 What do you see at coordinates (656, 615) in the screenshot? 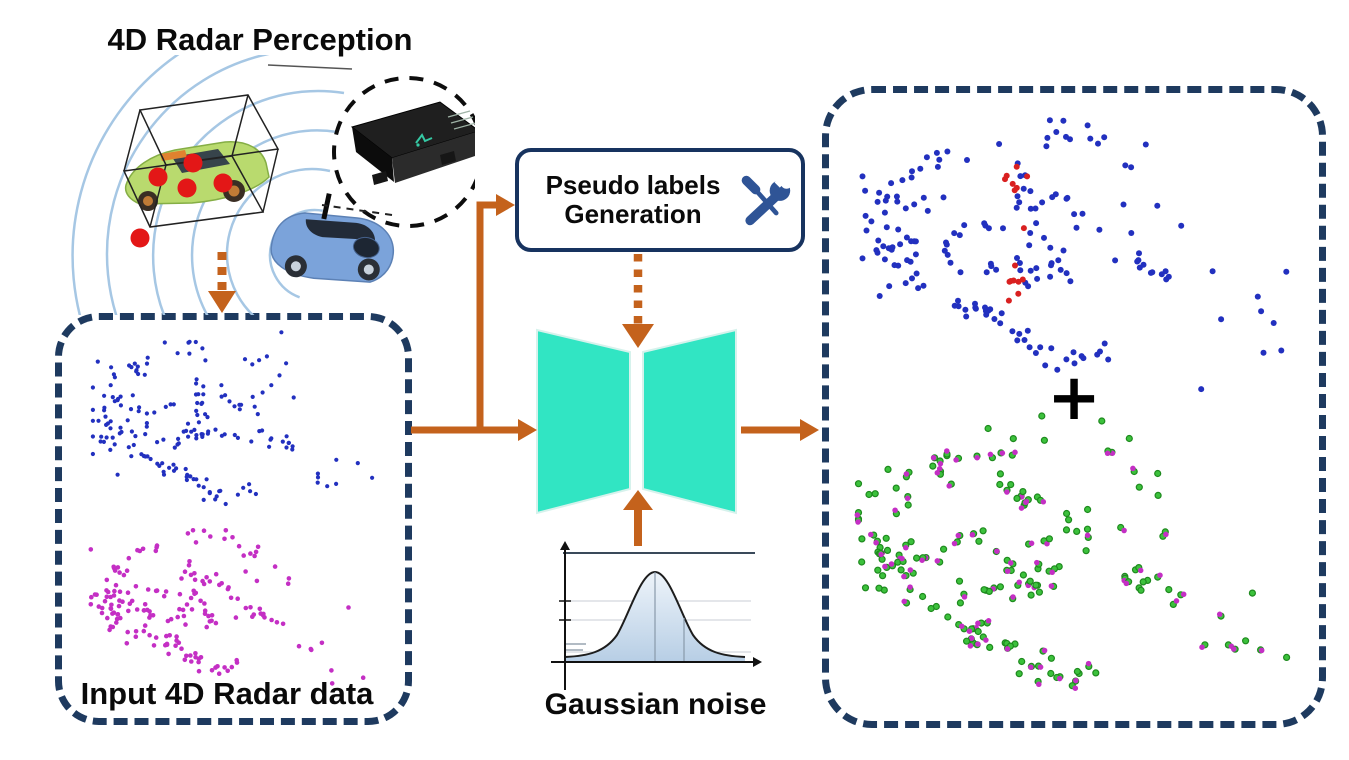
I see `gaussian-noise-plot` at bounding box center [656, 615].